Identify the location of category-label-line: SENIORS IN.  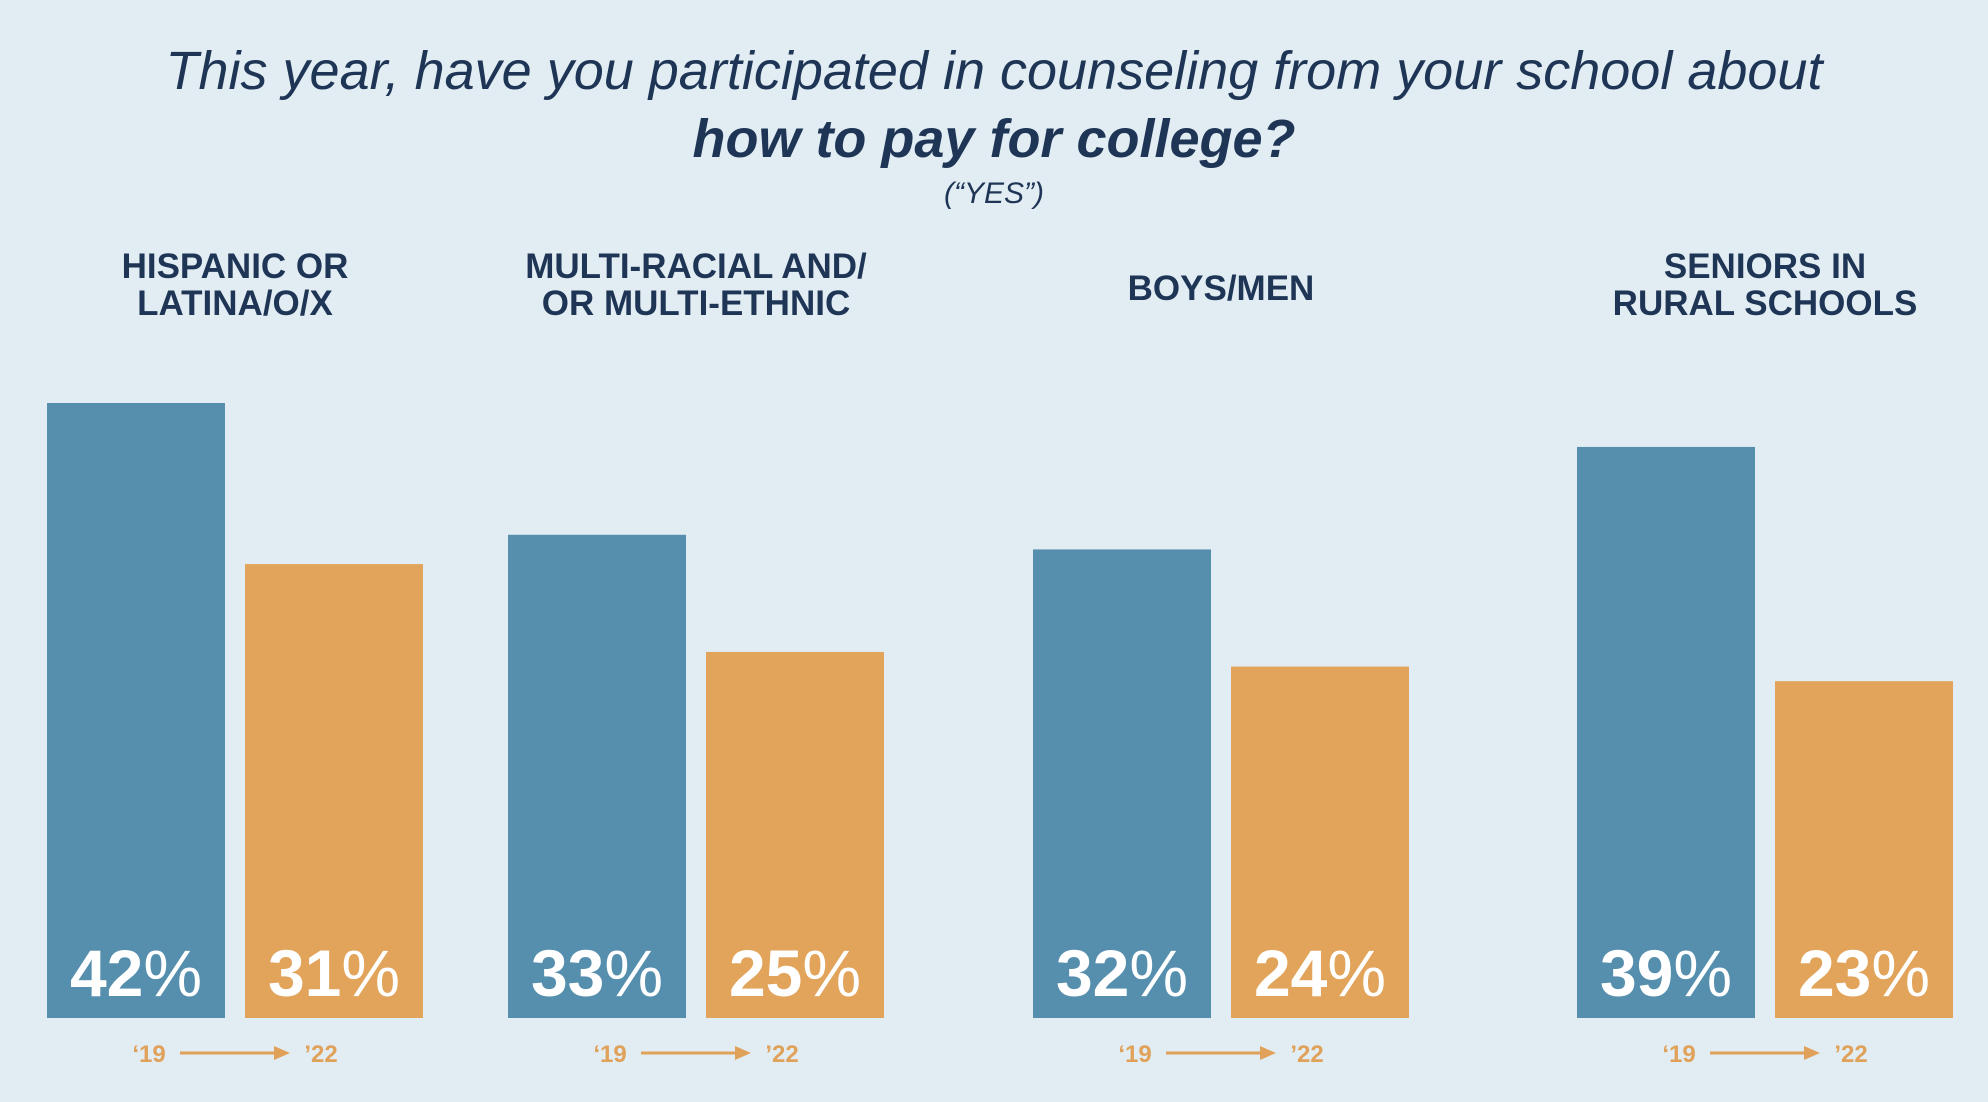
(1765, 266).